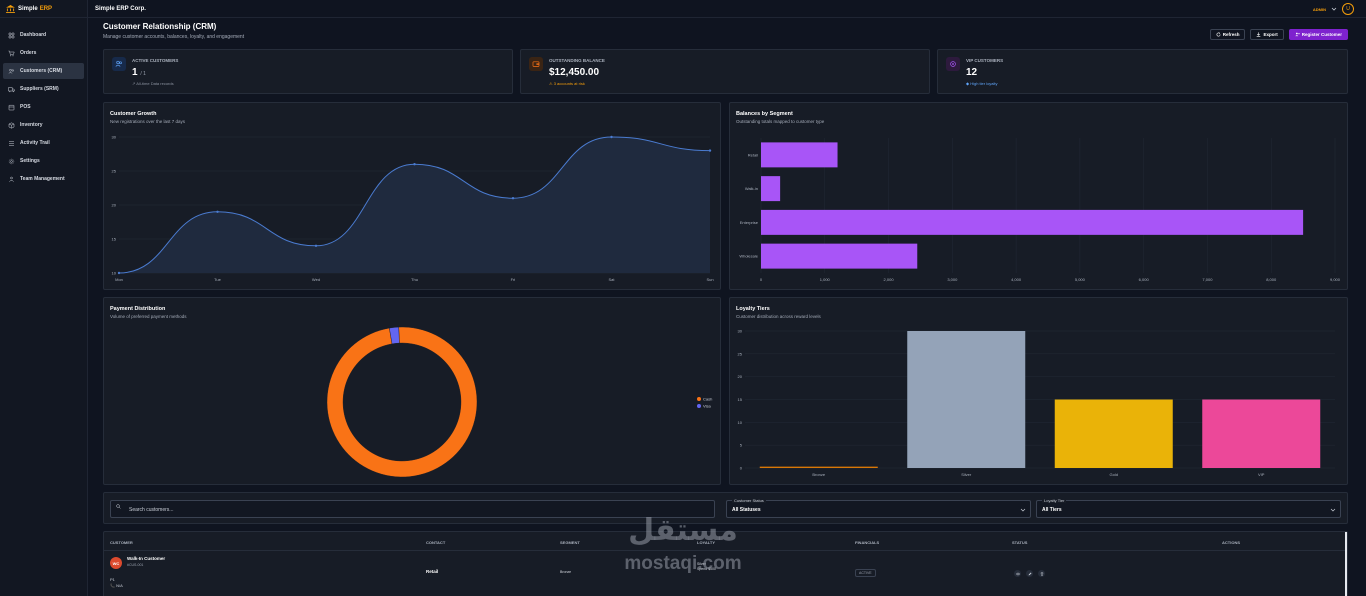  Describe the element at coordinates (1029, 573) in the screenshot. I see `edit-button` at that location.